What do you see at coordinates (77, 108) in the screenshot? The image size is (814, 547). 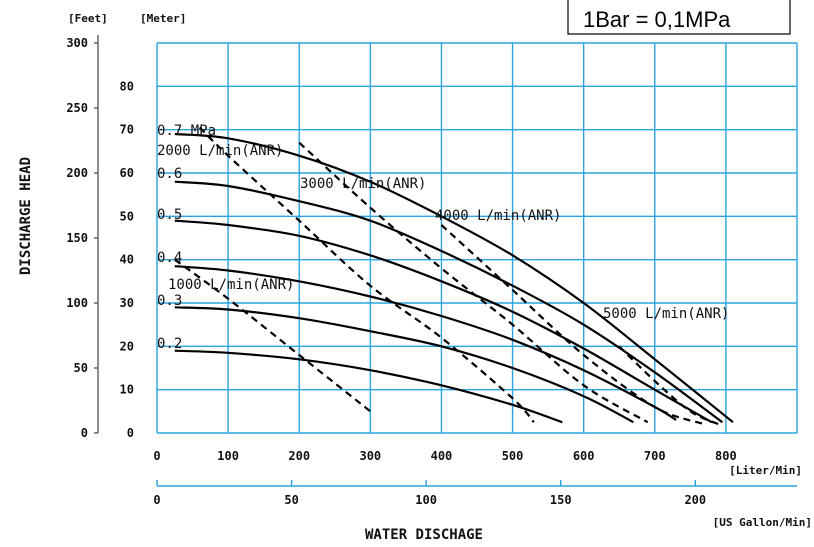 I see `y-feet-tick-label: 250` at bounding box center [77, 108].